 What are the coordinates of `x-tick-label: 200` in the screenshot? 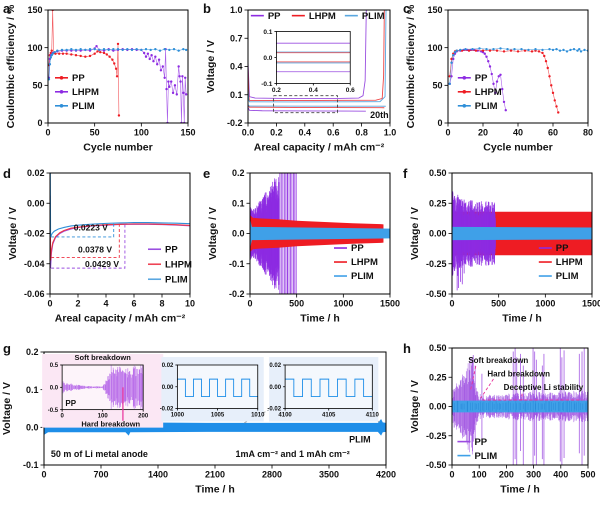 It's located at (143, 417).